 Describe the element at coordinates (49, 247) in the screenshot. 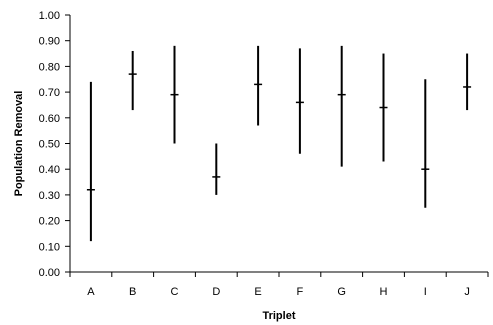

I see `y-tick-label: 0.10` at that location.